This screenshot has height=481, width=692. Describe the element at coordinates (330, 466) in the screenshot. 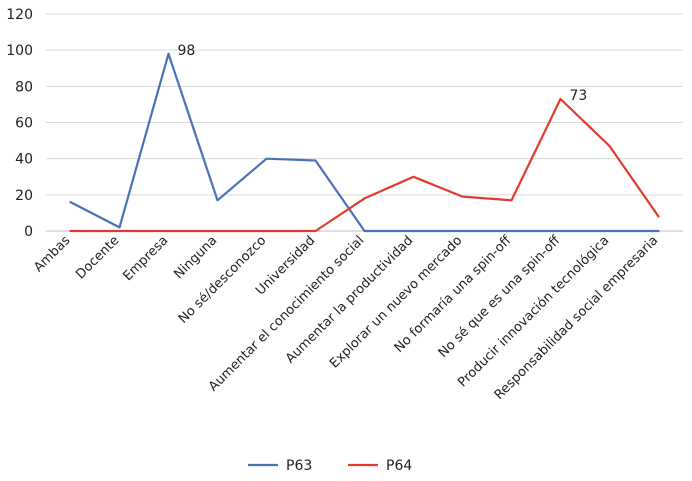

I see `legend: P63 P64` at that location.